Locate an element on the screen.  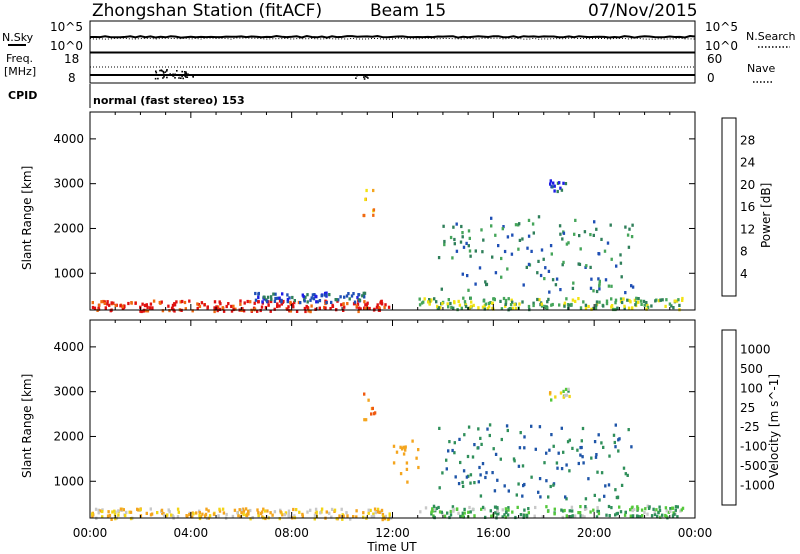
nave-tick-high: 60 is located at coordinates (714, 59).